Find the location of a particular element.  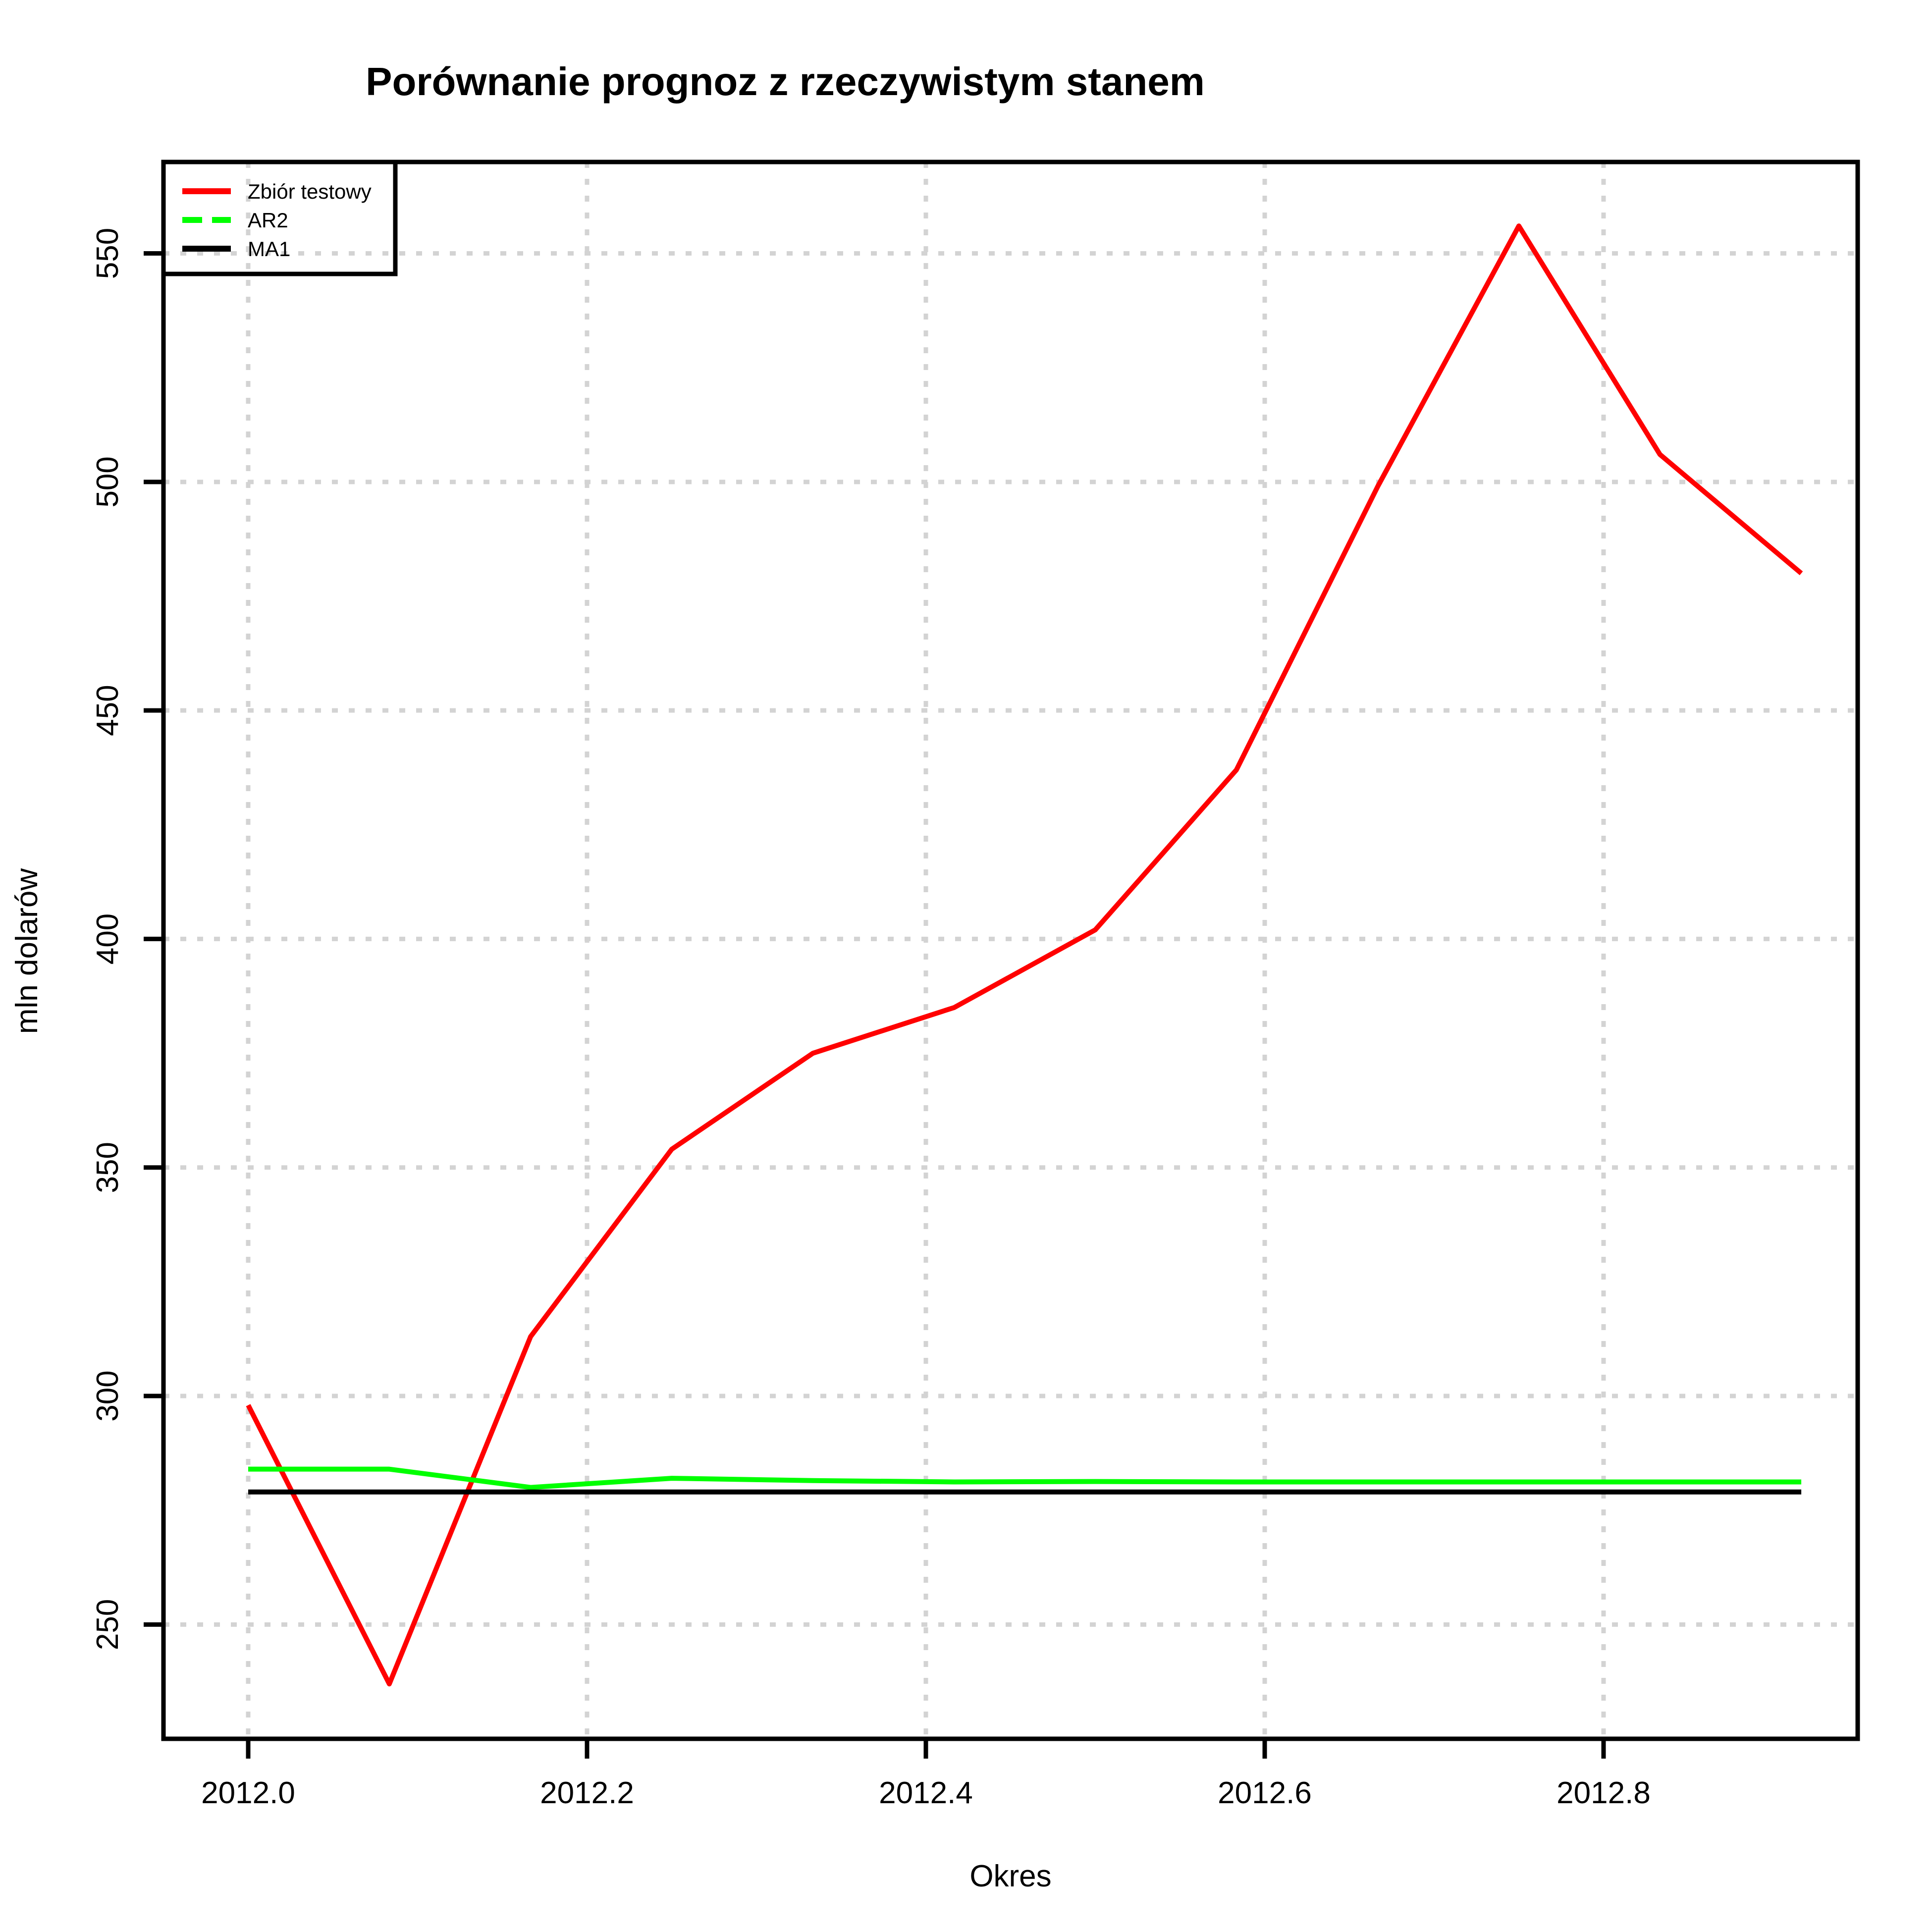

y-tick-label-3: 400 is located at coordinates (108, 939).